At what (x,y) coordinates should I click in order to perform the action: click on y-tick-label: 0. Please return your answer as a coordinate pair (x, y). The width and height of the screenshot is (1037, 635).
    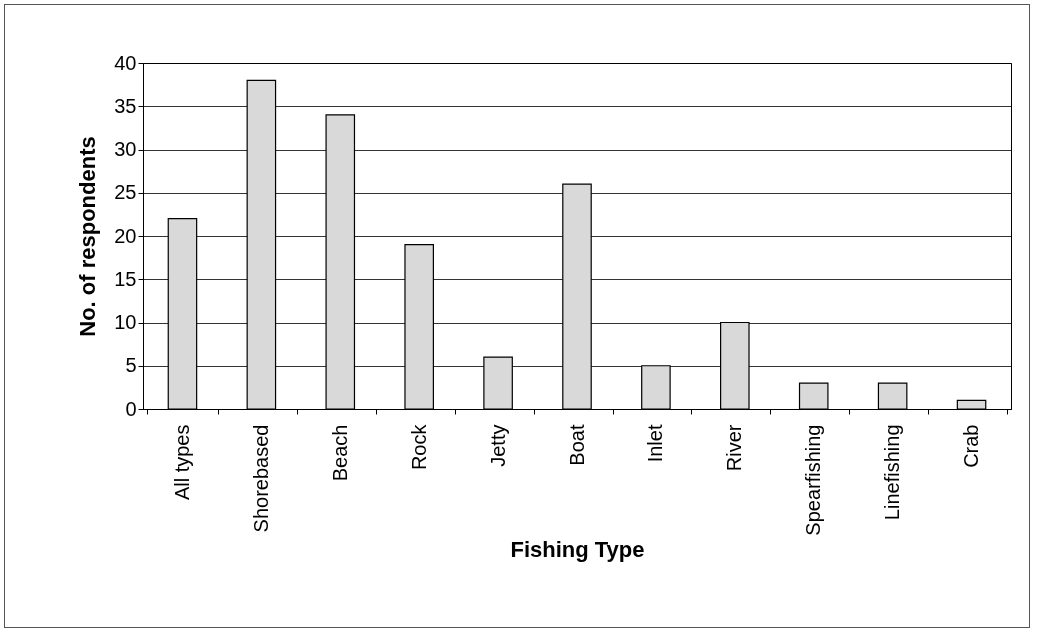
    Looking at the image, I should click on (131, 408).